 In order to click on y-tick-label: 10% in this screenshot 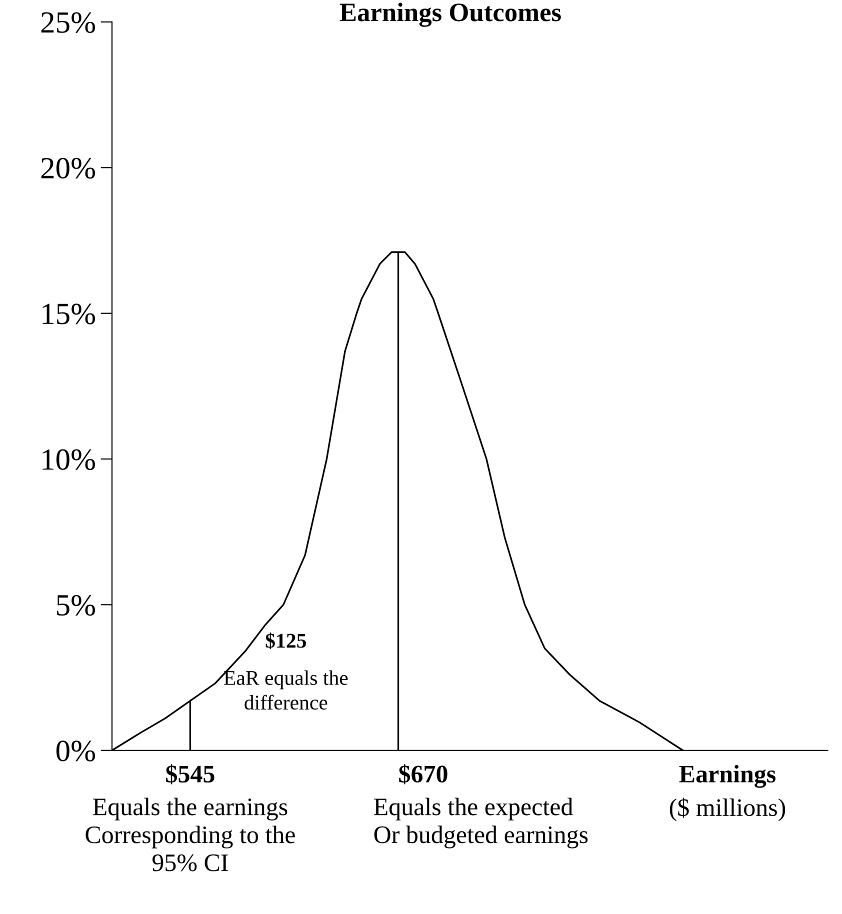, I will do `click(68, 459)`.